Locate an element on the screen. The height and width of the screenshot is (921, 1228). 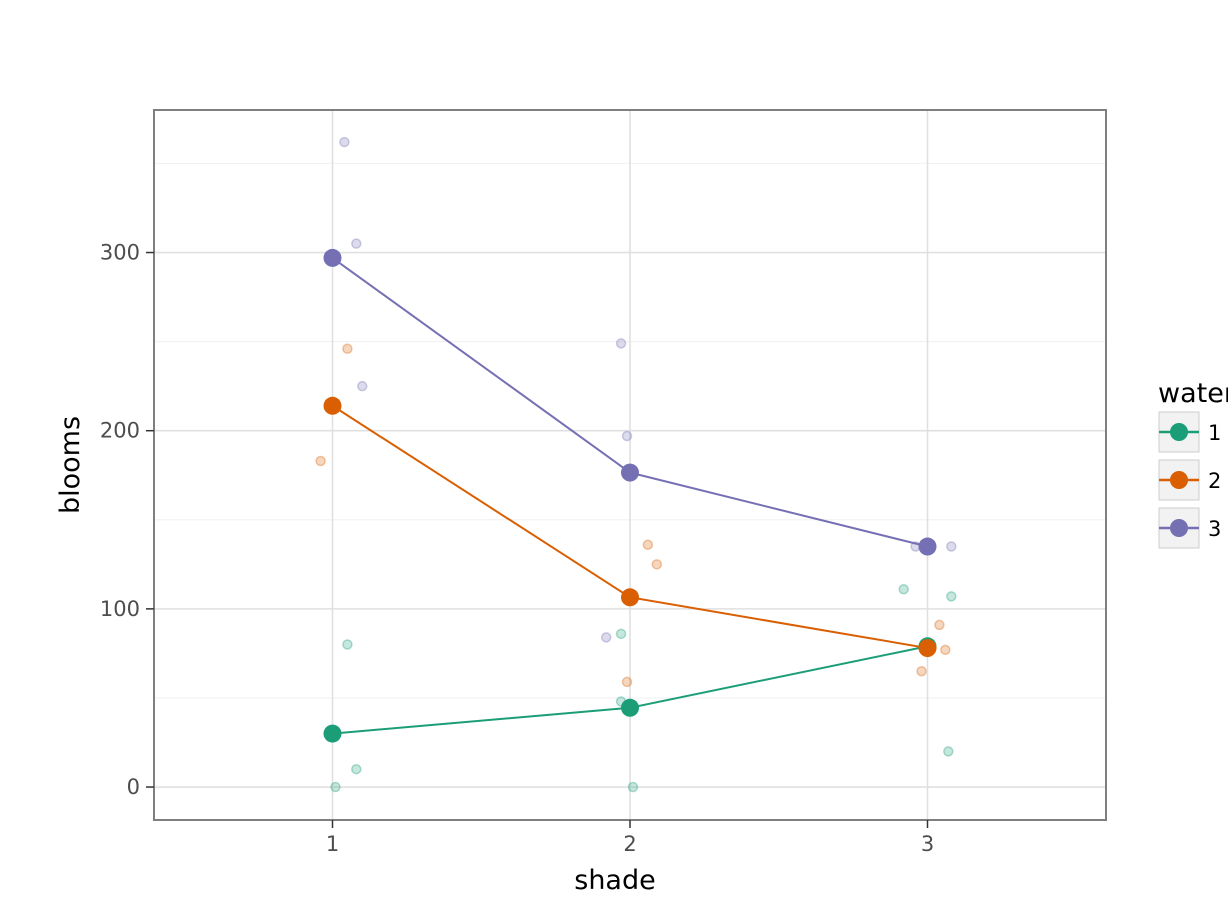
x-tick-label: 3 is located at coordinates (927, 844).